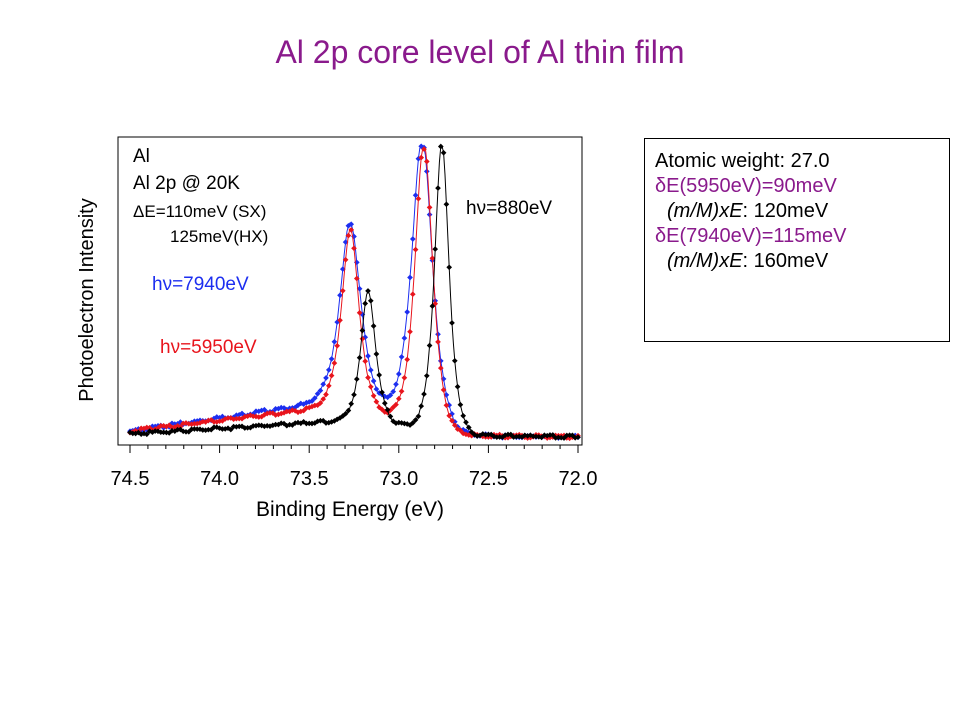 The width and height of the screenshot is (960, 720). I want to click on annotation-resolution-sx: ΔE=110meV (SX), so click(199, 211).